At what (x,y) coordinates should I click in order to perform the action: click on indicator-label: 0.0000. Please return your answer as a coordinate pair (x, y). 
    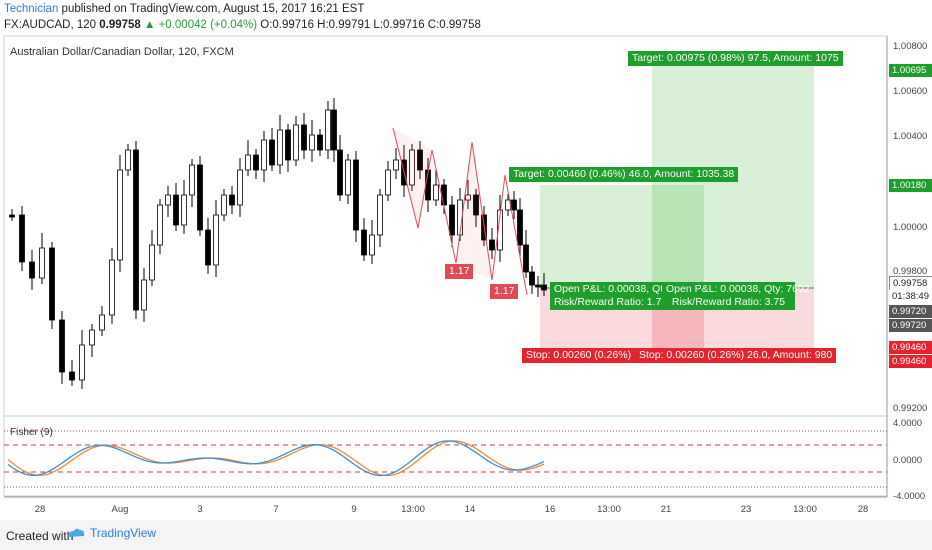
    Looking at the image, I should click on (907, 460).